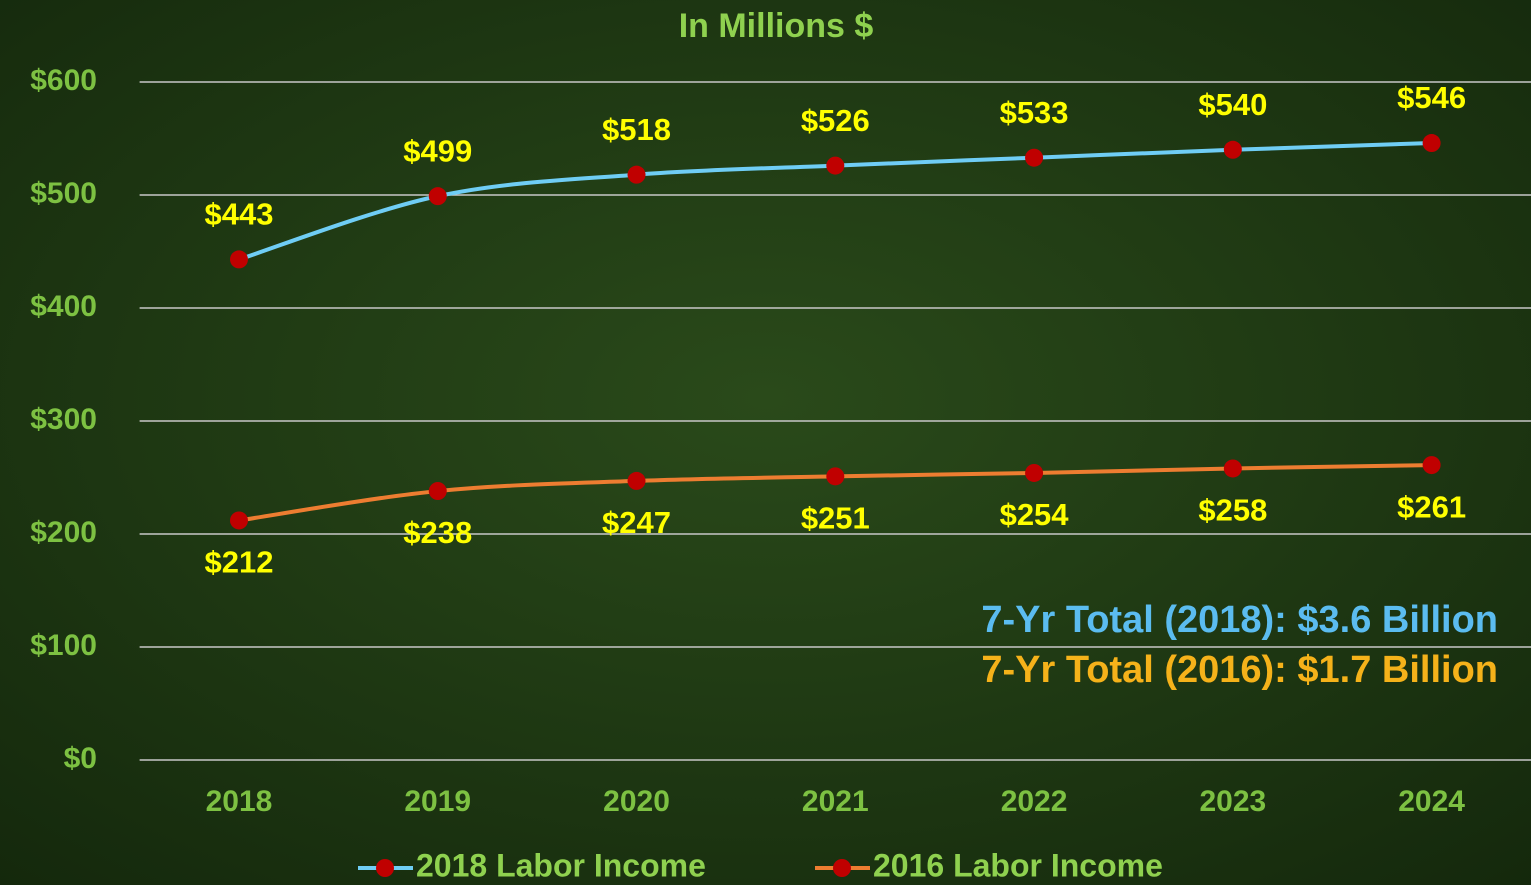 This screenshot has width=1531, height=885. Describe the element at coordinates (80, 758) in the screenshot. I see `y-tick-label: $0` at that location.